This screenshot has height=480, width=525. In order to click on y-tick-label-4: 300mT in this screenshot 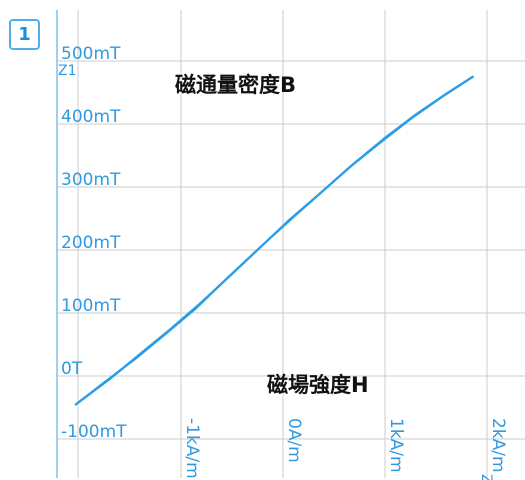, I will do `click(91, 180)`.